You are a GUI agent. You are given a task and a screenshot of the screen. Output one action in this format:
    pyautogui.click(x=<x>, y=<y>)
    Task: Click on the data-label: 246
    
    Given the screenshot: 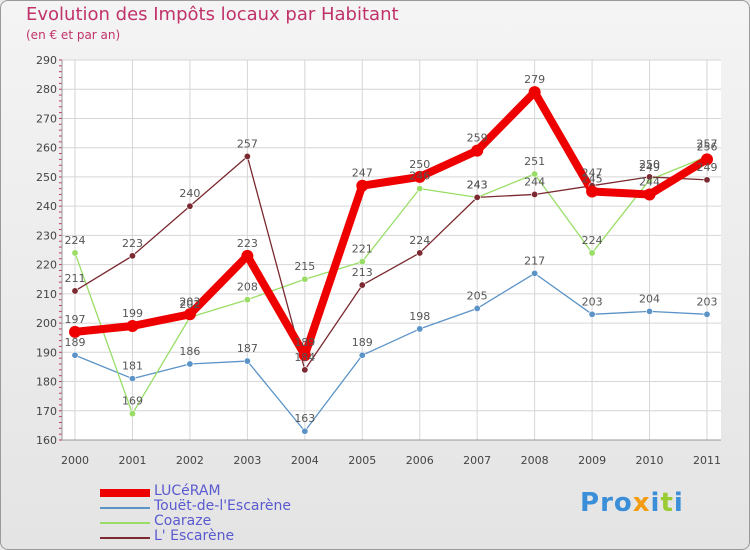 What is the action you would take?
    pyautogui.click(x=419, y=176)
    